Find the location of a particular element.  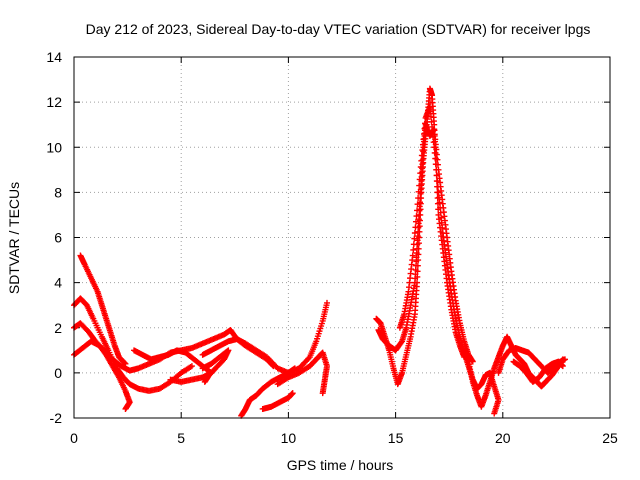

y-tick-label: -2 is located at coordinates (56, 418).